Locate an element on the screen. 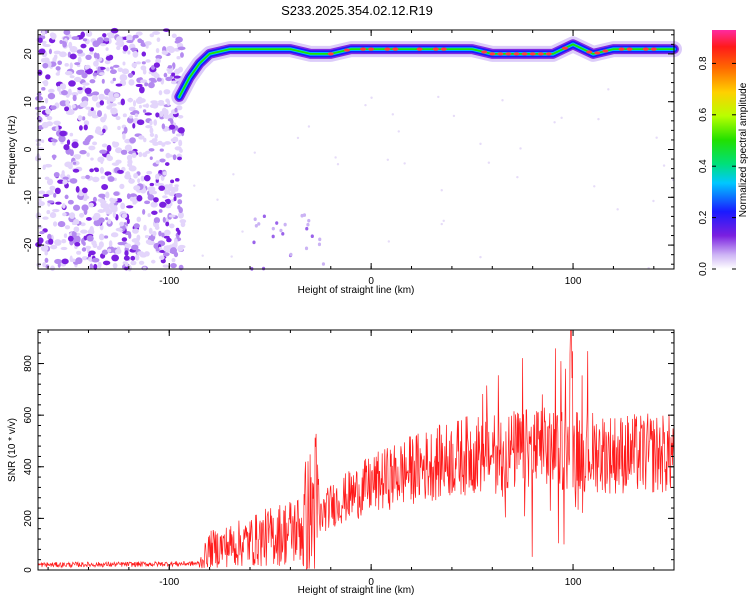 The height and width of the screenshot is (600, 750). spectrogram-y-label: Frequency (Hz) is located at coordinates (12, 150).